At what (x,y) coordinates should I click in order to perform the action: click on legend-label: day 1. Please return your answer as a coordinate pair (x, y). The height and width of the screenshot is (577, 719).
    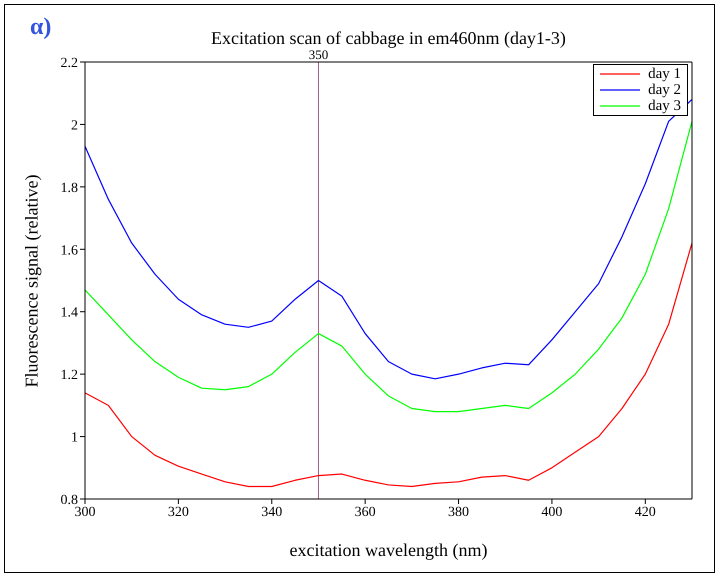
    Looking at the image, I should click on (664, 74).